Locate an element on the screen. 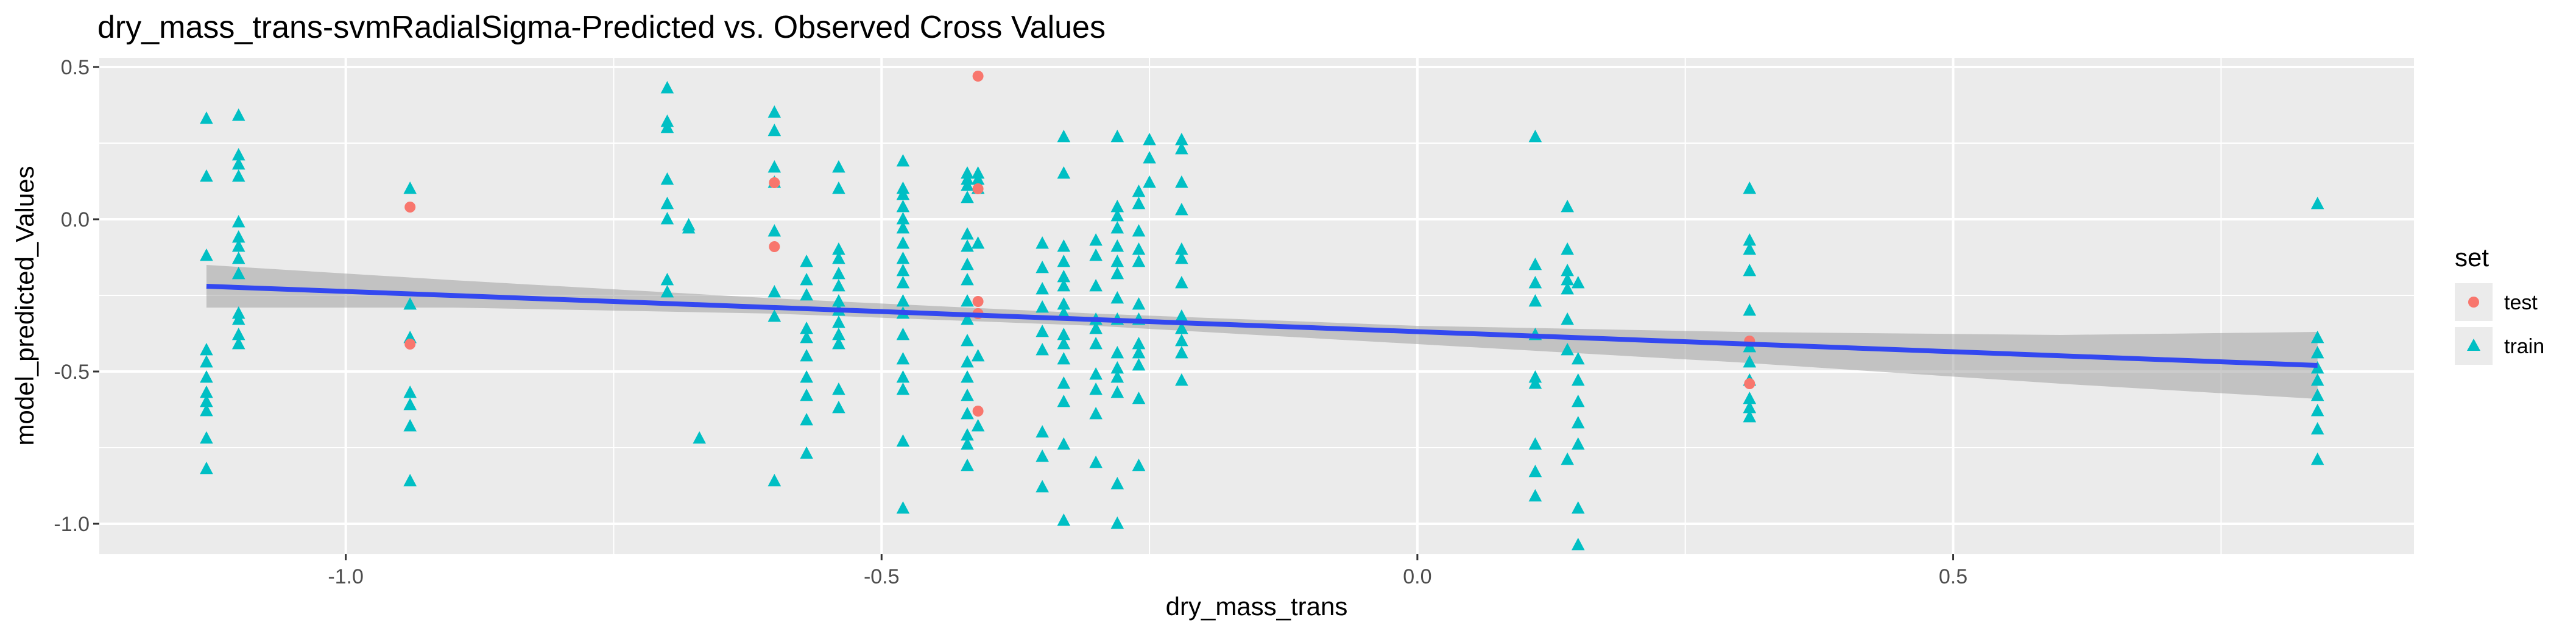 This screenshot has height=634, width=2576. x-tick-label: -0.5 is located at coordinates (882, 576).